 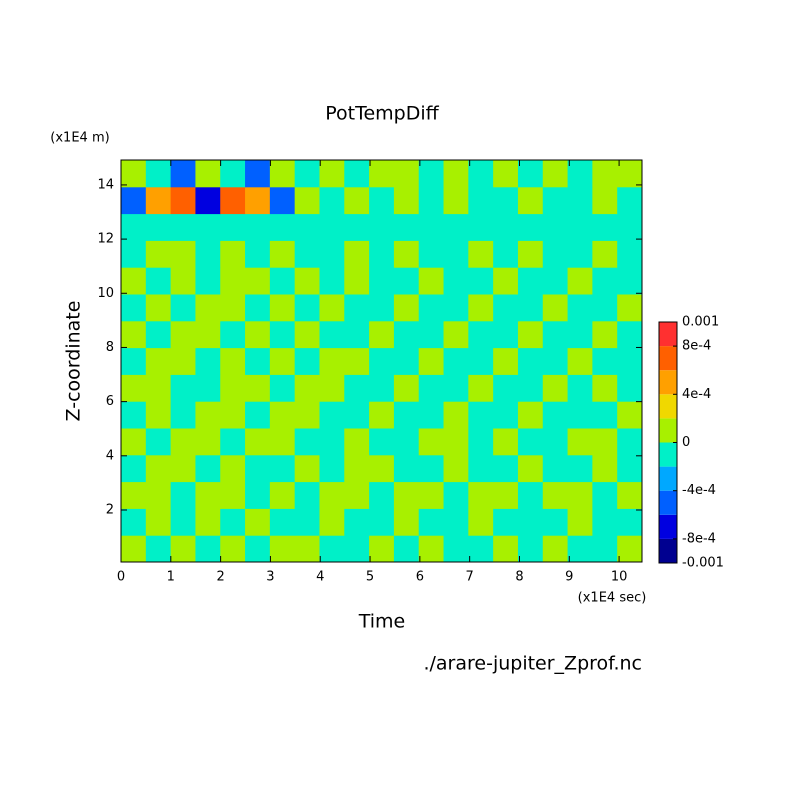 I want to click on x-tick-label: 9, so click(x=569, y=577).